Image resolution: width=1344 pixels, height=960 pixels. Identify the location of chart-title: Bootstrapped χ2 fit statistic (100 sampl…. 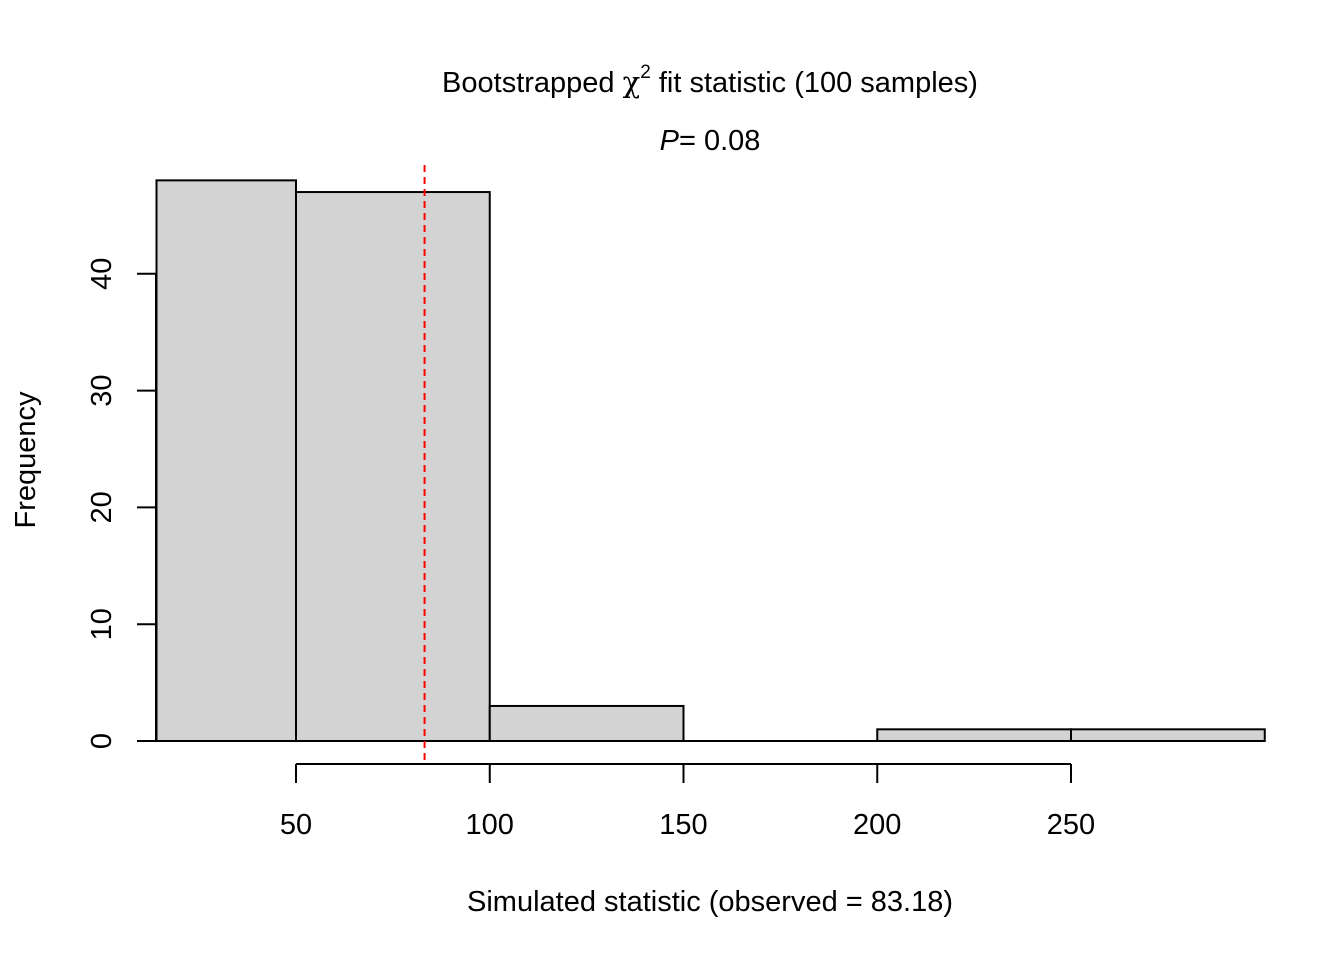
(710, 80).